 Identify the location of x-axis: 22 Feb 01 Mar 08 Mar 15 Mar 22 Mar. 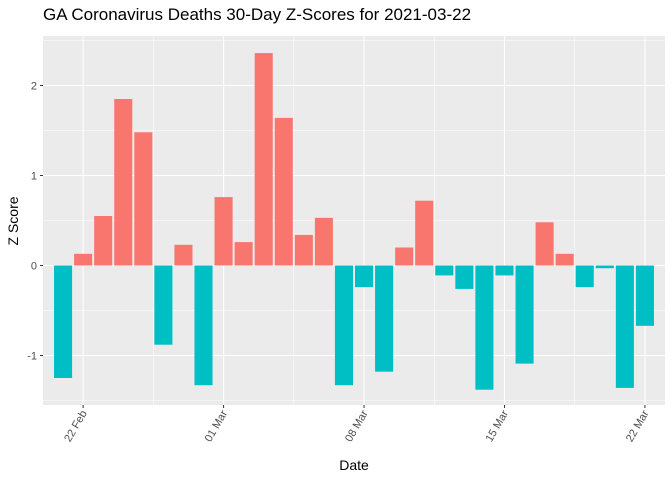
(357, 425).